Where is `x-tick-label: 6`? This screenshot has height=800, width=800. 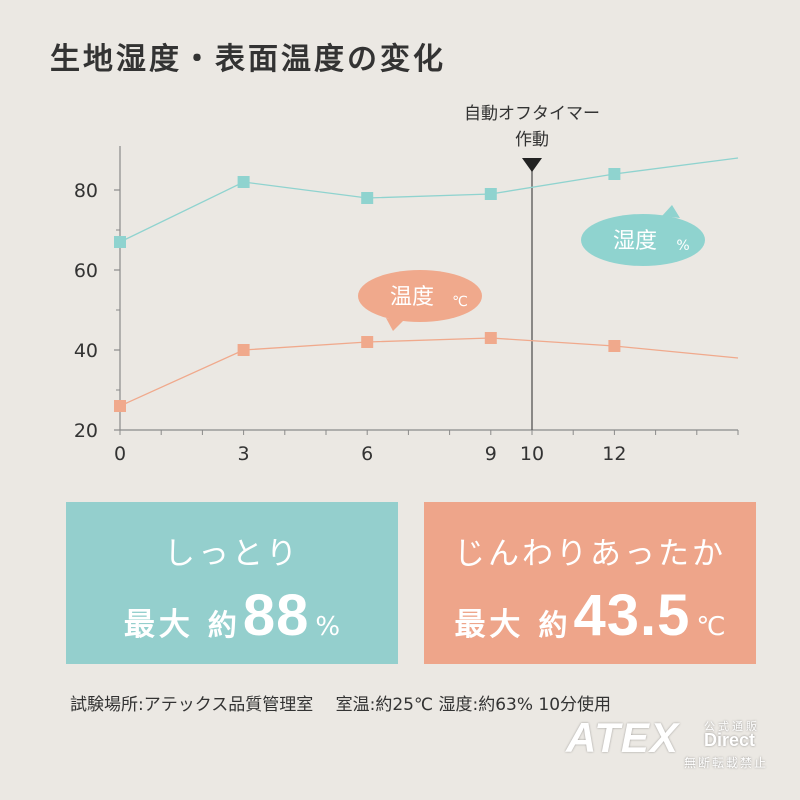 x-tick-label: 6 is located at coordinates (367, 454).